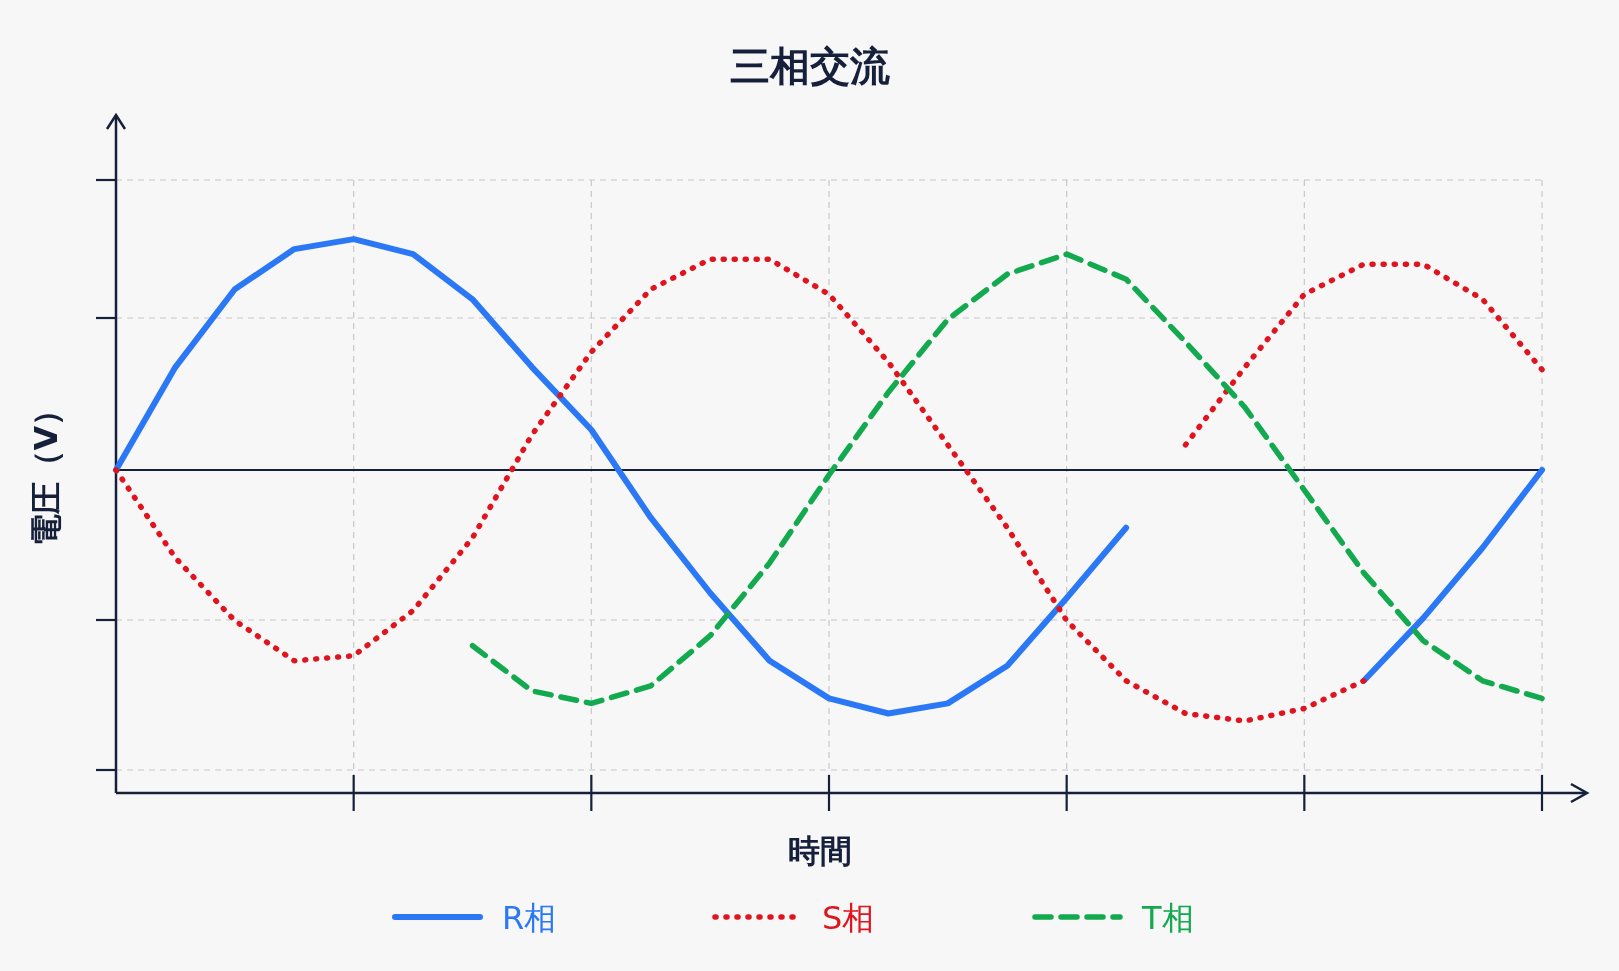 The image size is (1619, 971). What do you see at coordinates (820, 851) in the screenshot?
I see `x-axis-title: 時間` at bounding box center [820, 851].